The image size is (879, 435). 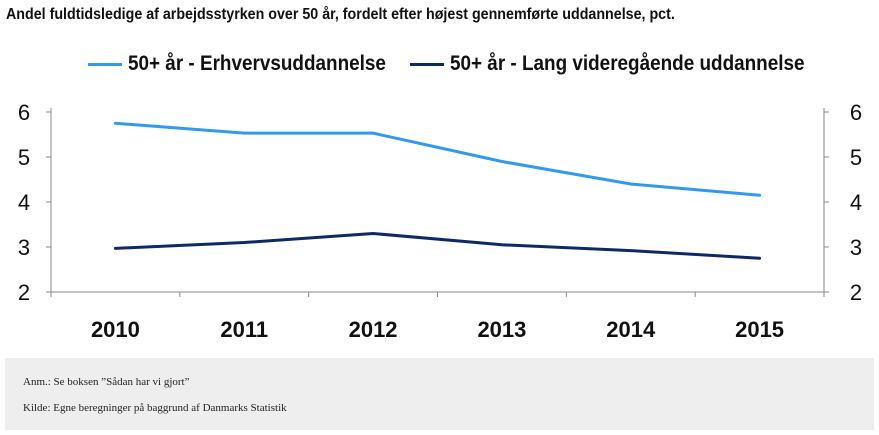 I want to click on legend-label-lang-videregaaende: 50+ år - Lang videregående uddannelse, so click(x=627, y=63).